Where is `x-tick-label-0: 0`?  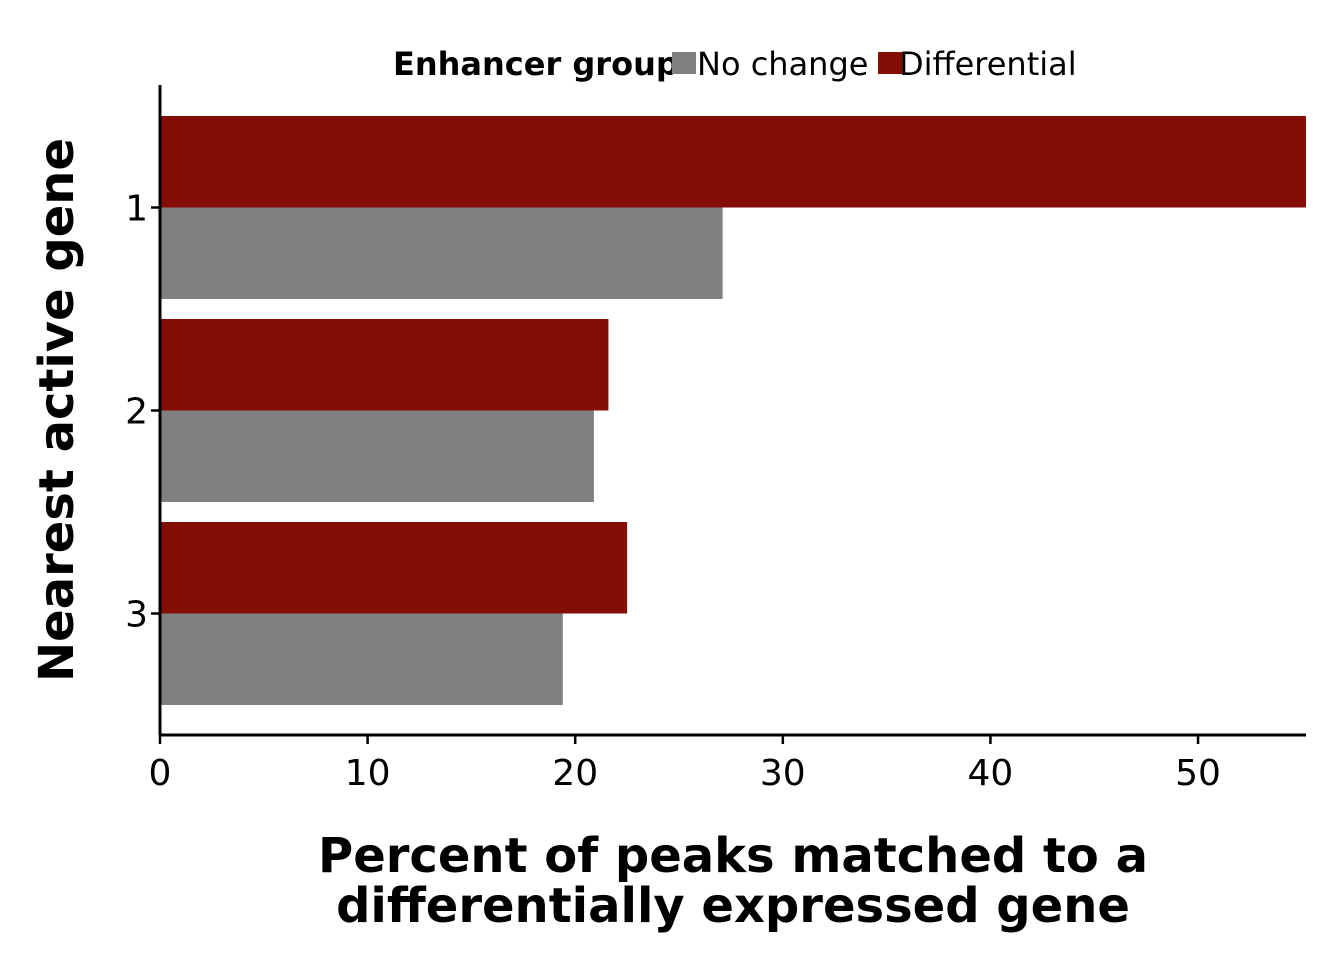 x-tick-label-0: 0 is located at coordinates (160, 773).